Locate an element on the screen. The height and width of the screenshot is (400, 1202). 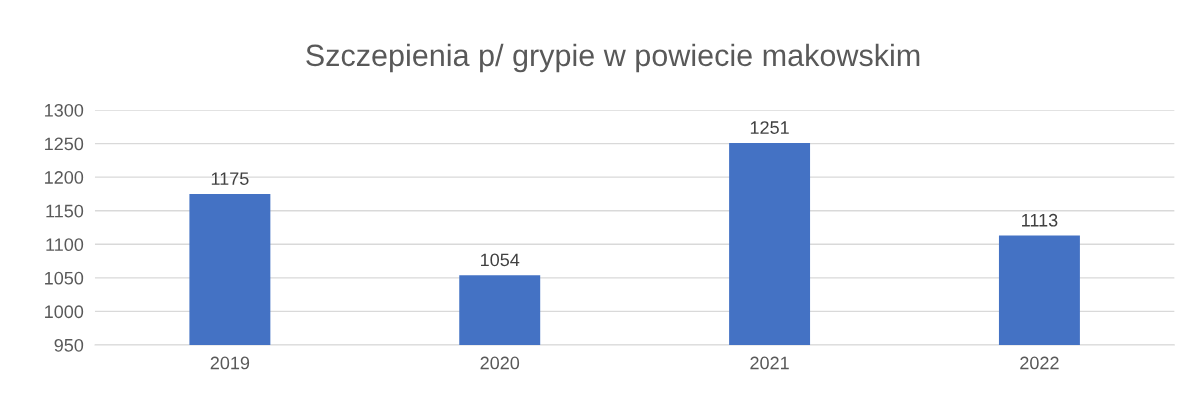
data-label: 1175 is located at coordinates (230, 178).